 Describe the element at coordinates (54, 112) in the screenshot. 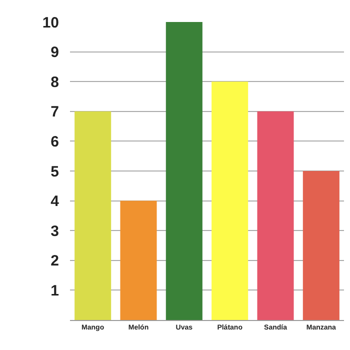

I see `y-tick-label: 7` at that location.